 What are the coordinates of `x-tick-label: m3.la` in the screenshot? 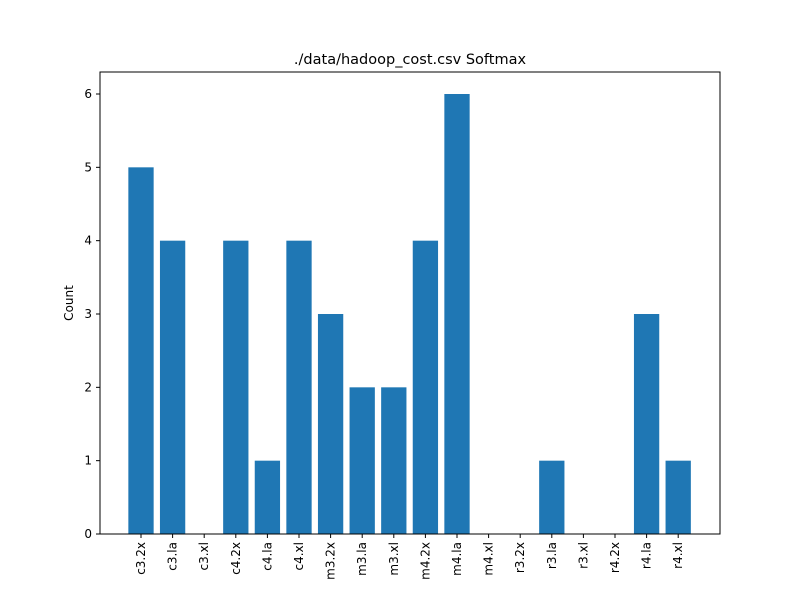 It's located at (362, 559).